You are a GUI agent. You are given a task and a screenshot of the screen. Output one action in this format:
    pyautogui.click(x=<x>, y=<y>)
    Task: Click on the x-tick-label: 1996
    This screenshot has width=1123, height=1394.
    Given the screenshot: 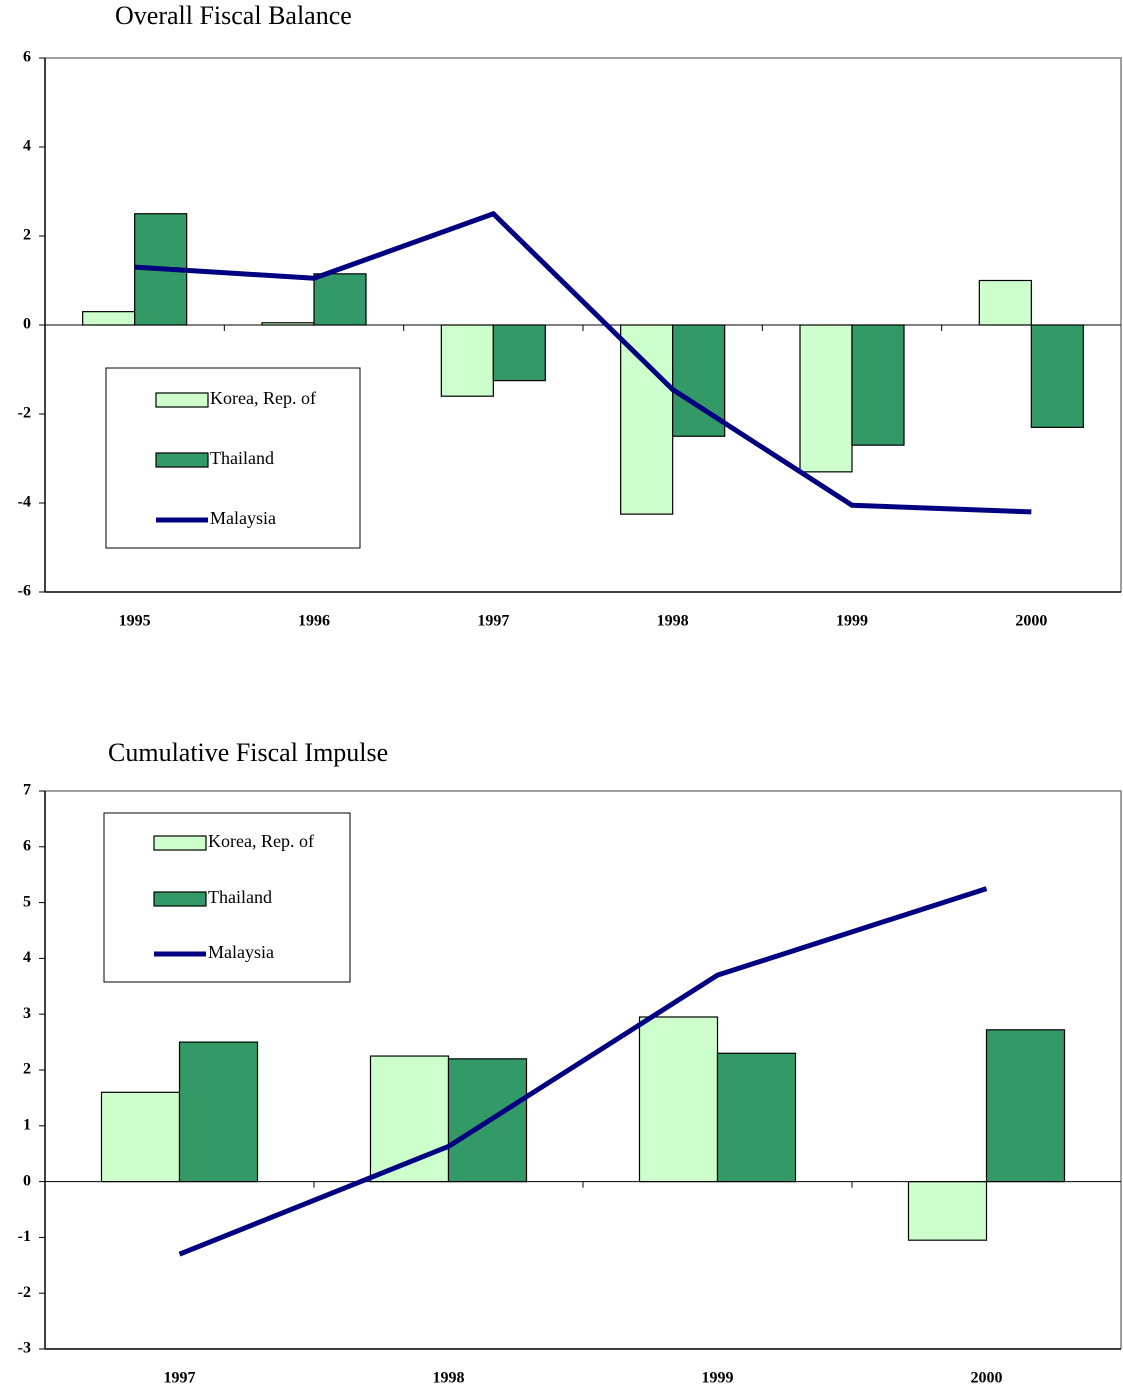 What is the action you would take?
    pyautogui.click(x=314, y=621)
    